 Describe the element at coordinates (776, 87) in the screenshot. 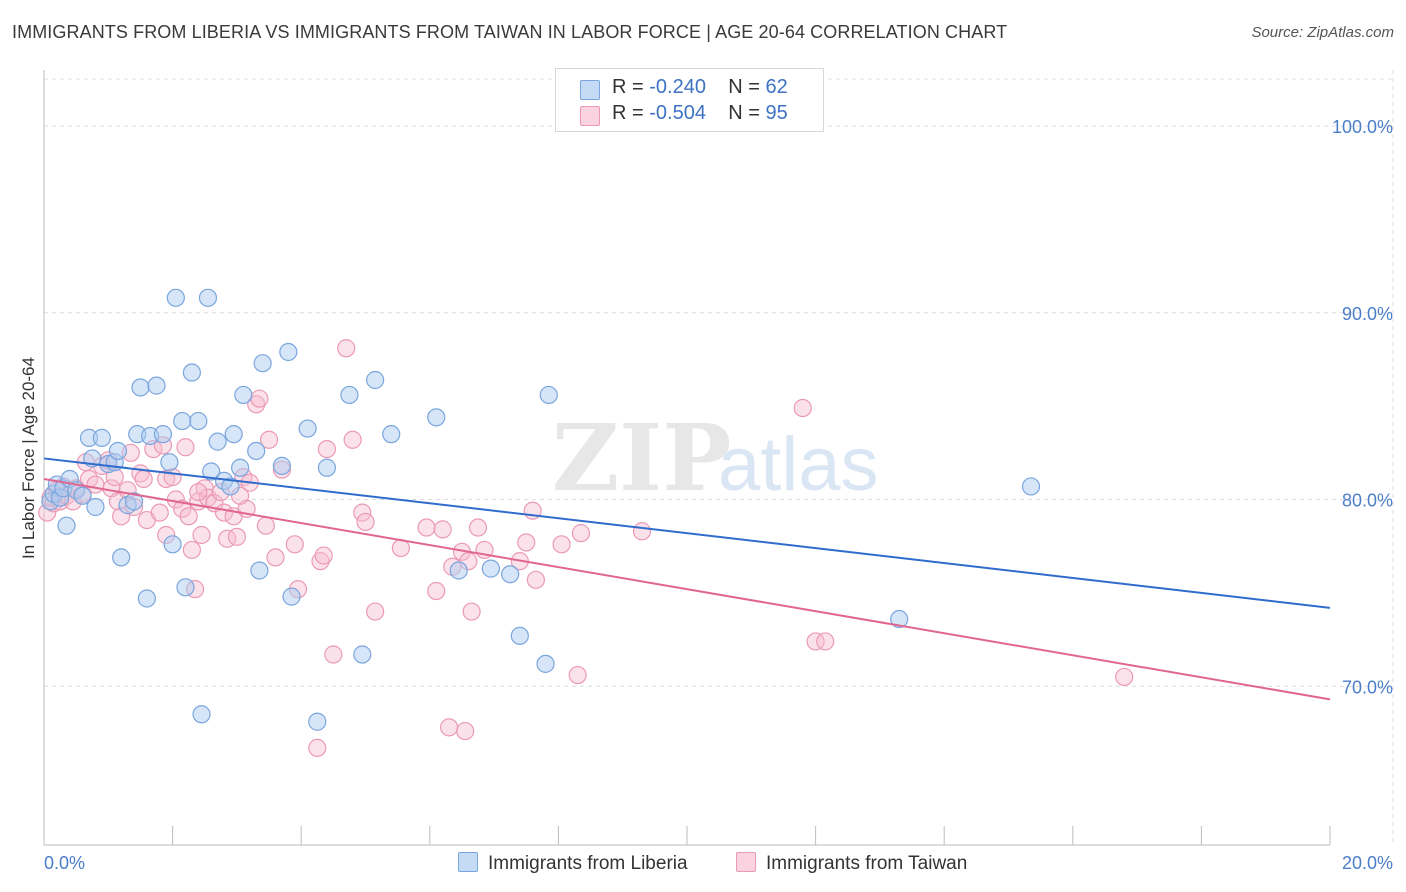

I see `liberia-n-value: 62` at that location.